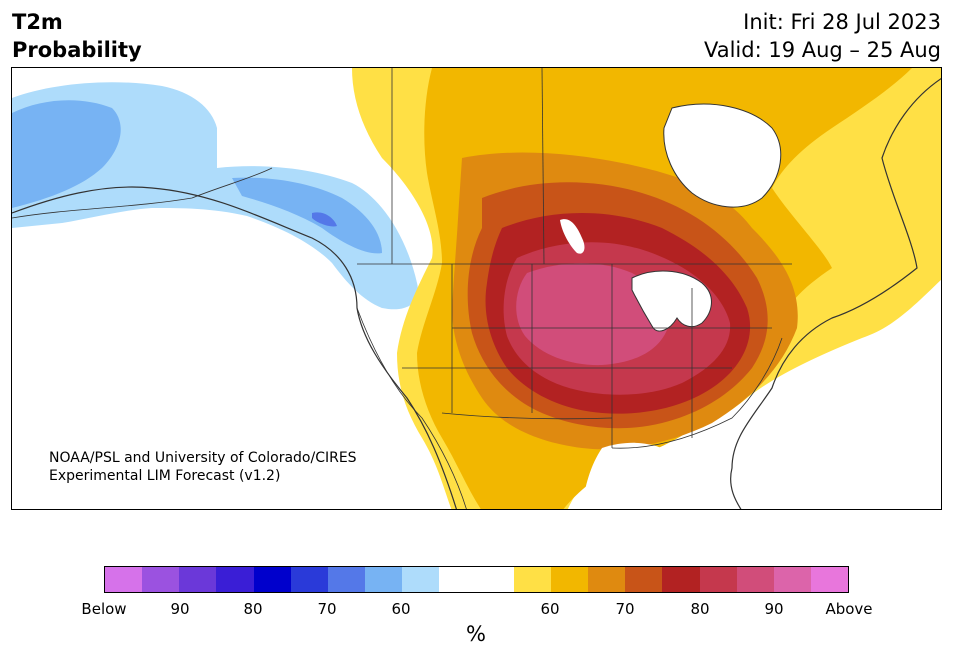  What do you see at coordinates (197, 177) in the screenshot?
I see `cool-mid-region` at bounding box center [197, 177].